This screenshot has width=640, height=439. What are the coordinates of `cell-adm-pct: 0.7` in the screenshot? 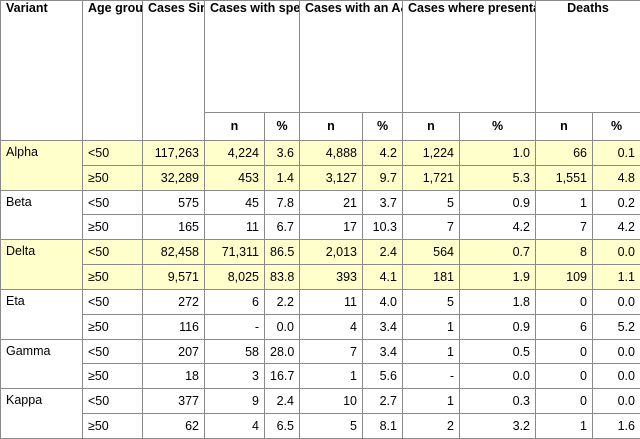 It's located at (497, 252).